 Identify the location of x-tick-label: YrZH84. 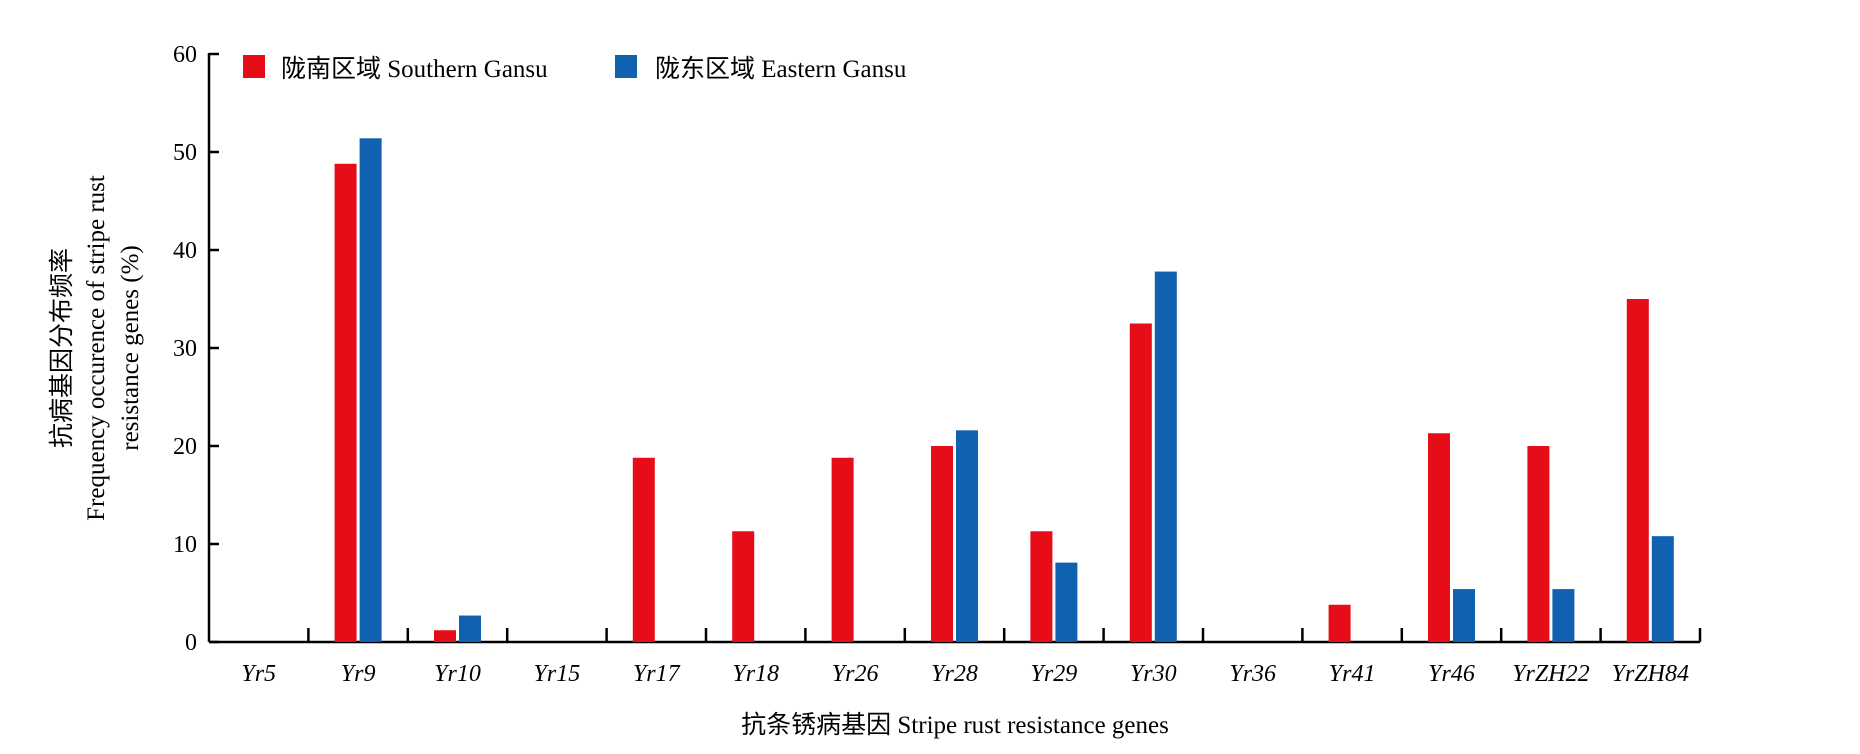
(1650, 674).